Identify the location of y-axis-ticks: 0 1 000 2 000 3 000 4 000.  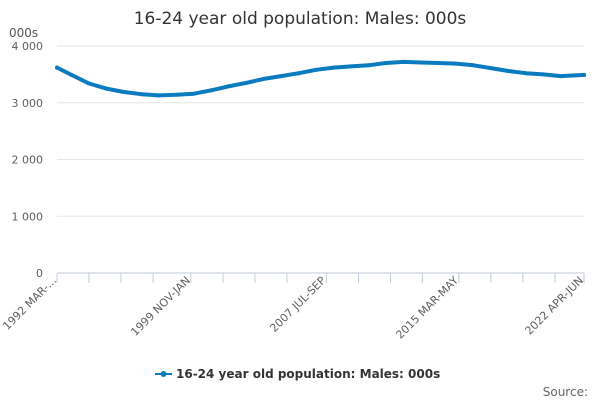
(28, 160).